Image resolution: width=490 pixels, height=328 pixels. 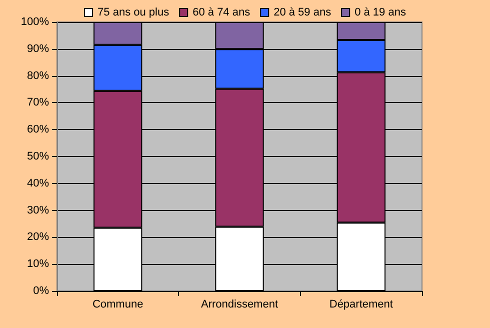 What do you see at coordinates (38, 76) in the screenshot?
I see `y-tick-label: 80%` at bounding box center [38, 76].